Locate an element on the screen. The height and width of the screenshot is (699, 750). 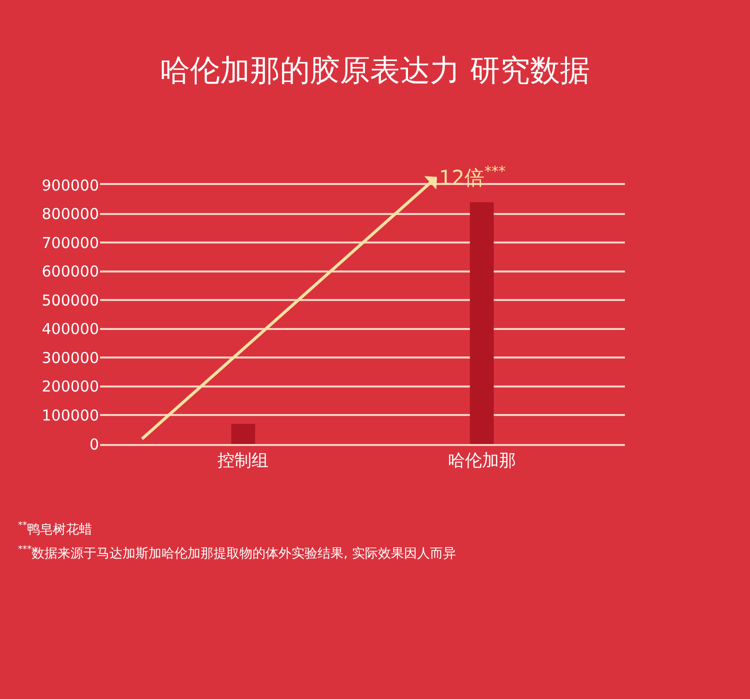
chart-title: 哈伦加那的胶原表达力 研究数据 is located at coordinates (375, 70).